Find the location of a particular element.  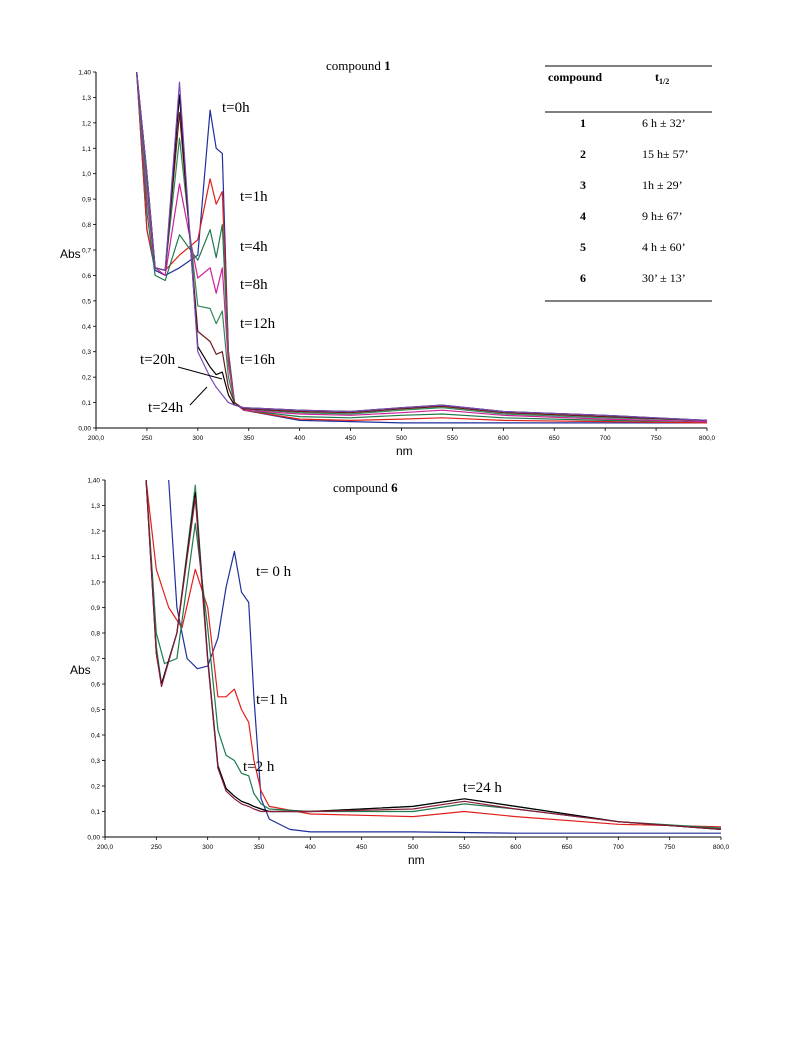

annotation-leader-t-24h is located at coordinates (198, 396).